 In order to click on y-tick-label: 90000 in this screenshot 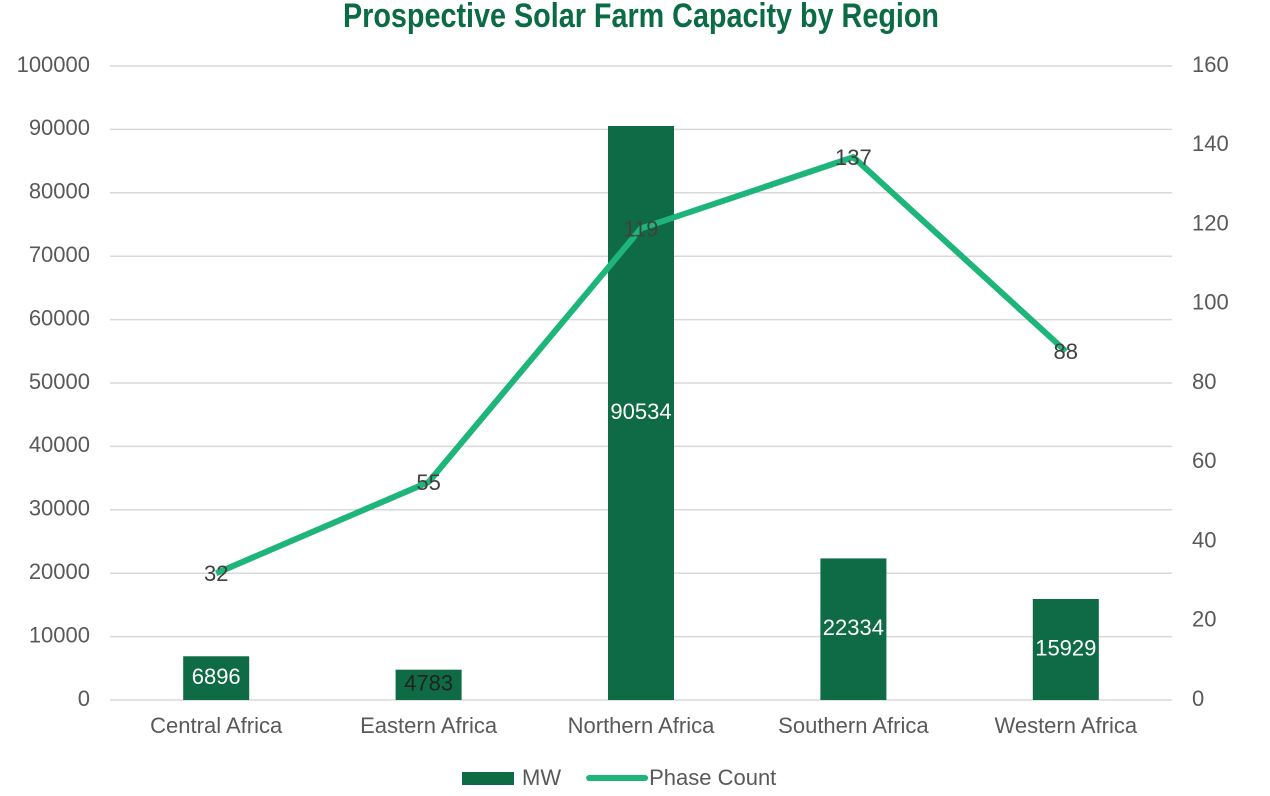, I will do `click(59, 127)`.